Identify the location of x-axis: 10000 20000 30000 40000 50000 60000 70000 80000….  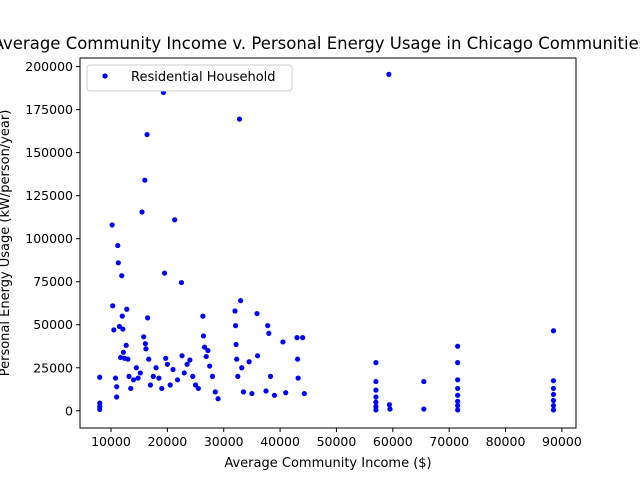
(336, 438).